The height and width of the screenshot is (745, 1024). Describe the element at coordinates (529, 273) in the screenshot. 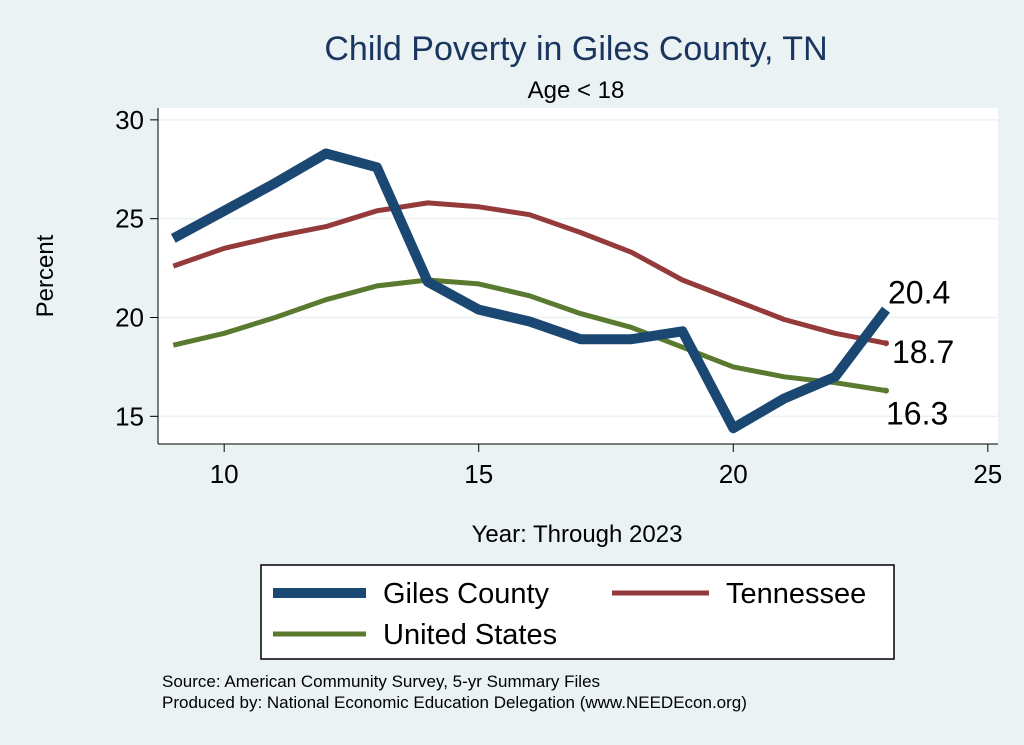

I see `series-line-tennessee` at that location.